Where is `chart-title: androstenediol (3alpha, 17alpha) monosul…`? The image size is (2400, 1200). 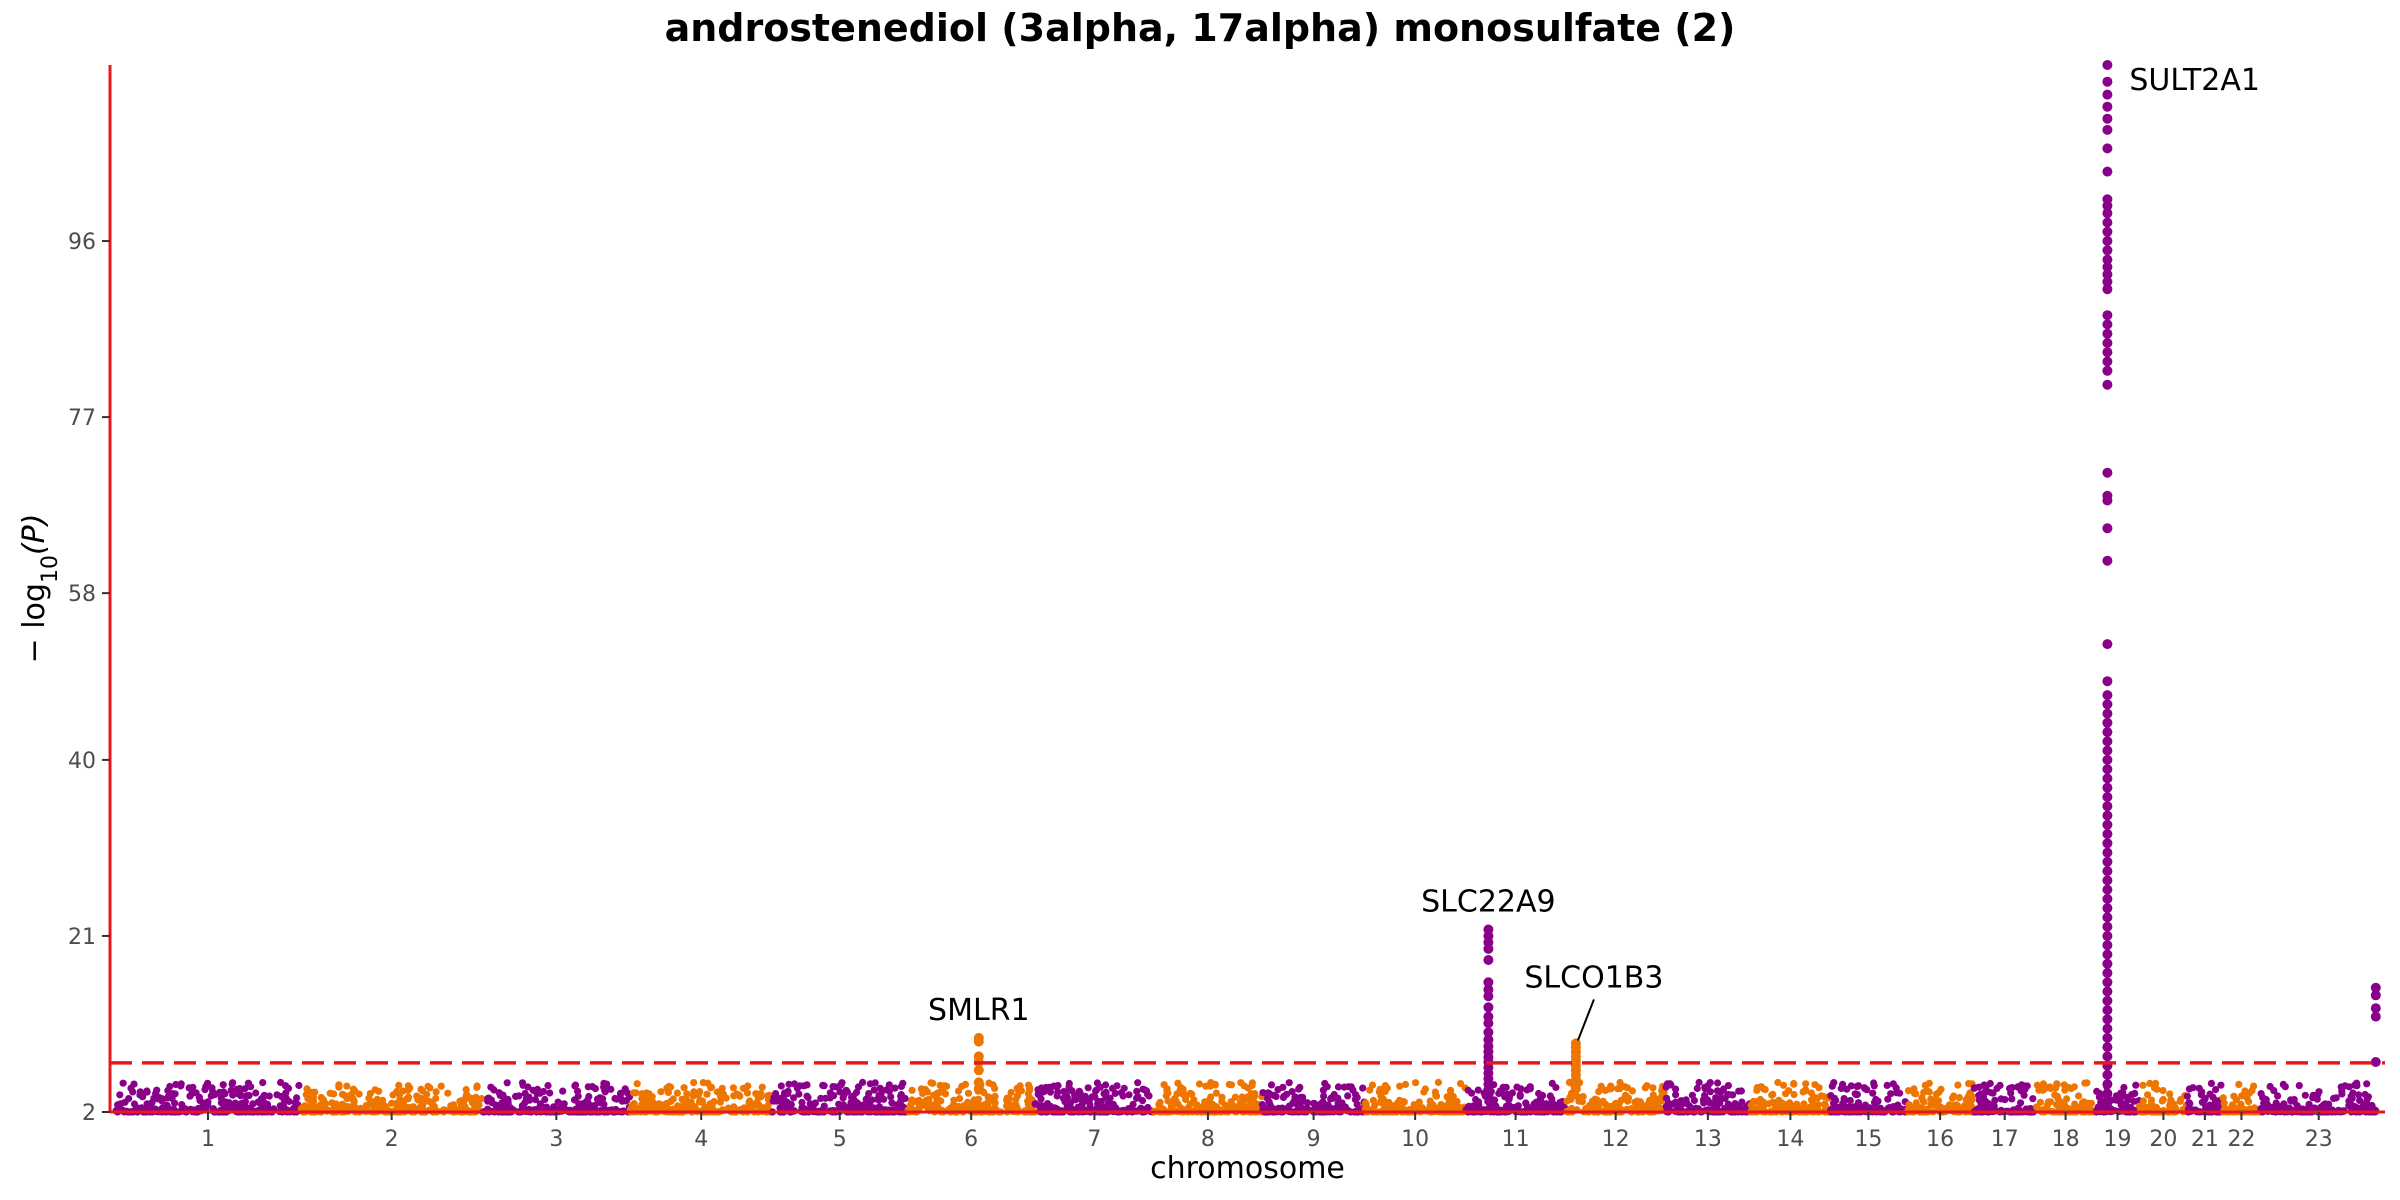 chart-title: androstenediol (3alpha, 17alpha) monosul… is located at coordinates (1200, 28).